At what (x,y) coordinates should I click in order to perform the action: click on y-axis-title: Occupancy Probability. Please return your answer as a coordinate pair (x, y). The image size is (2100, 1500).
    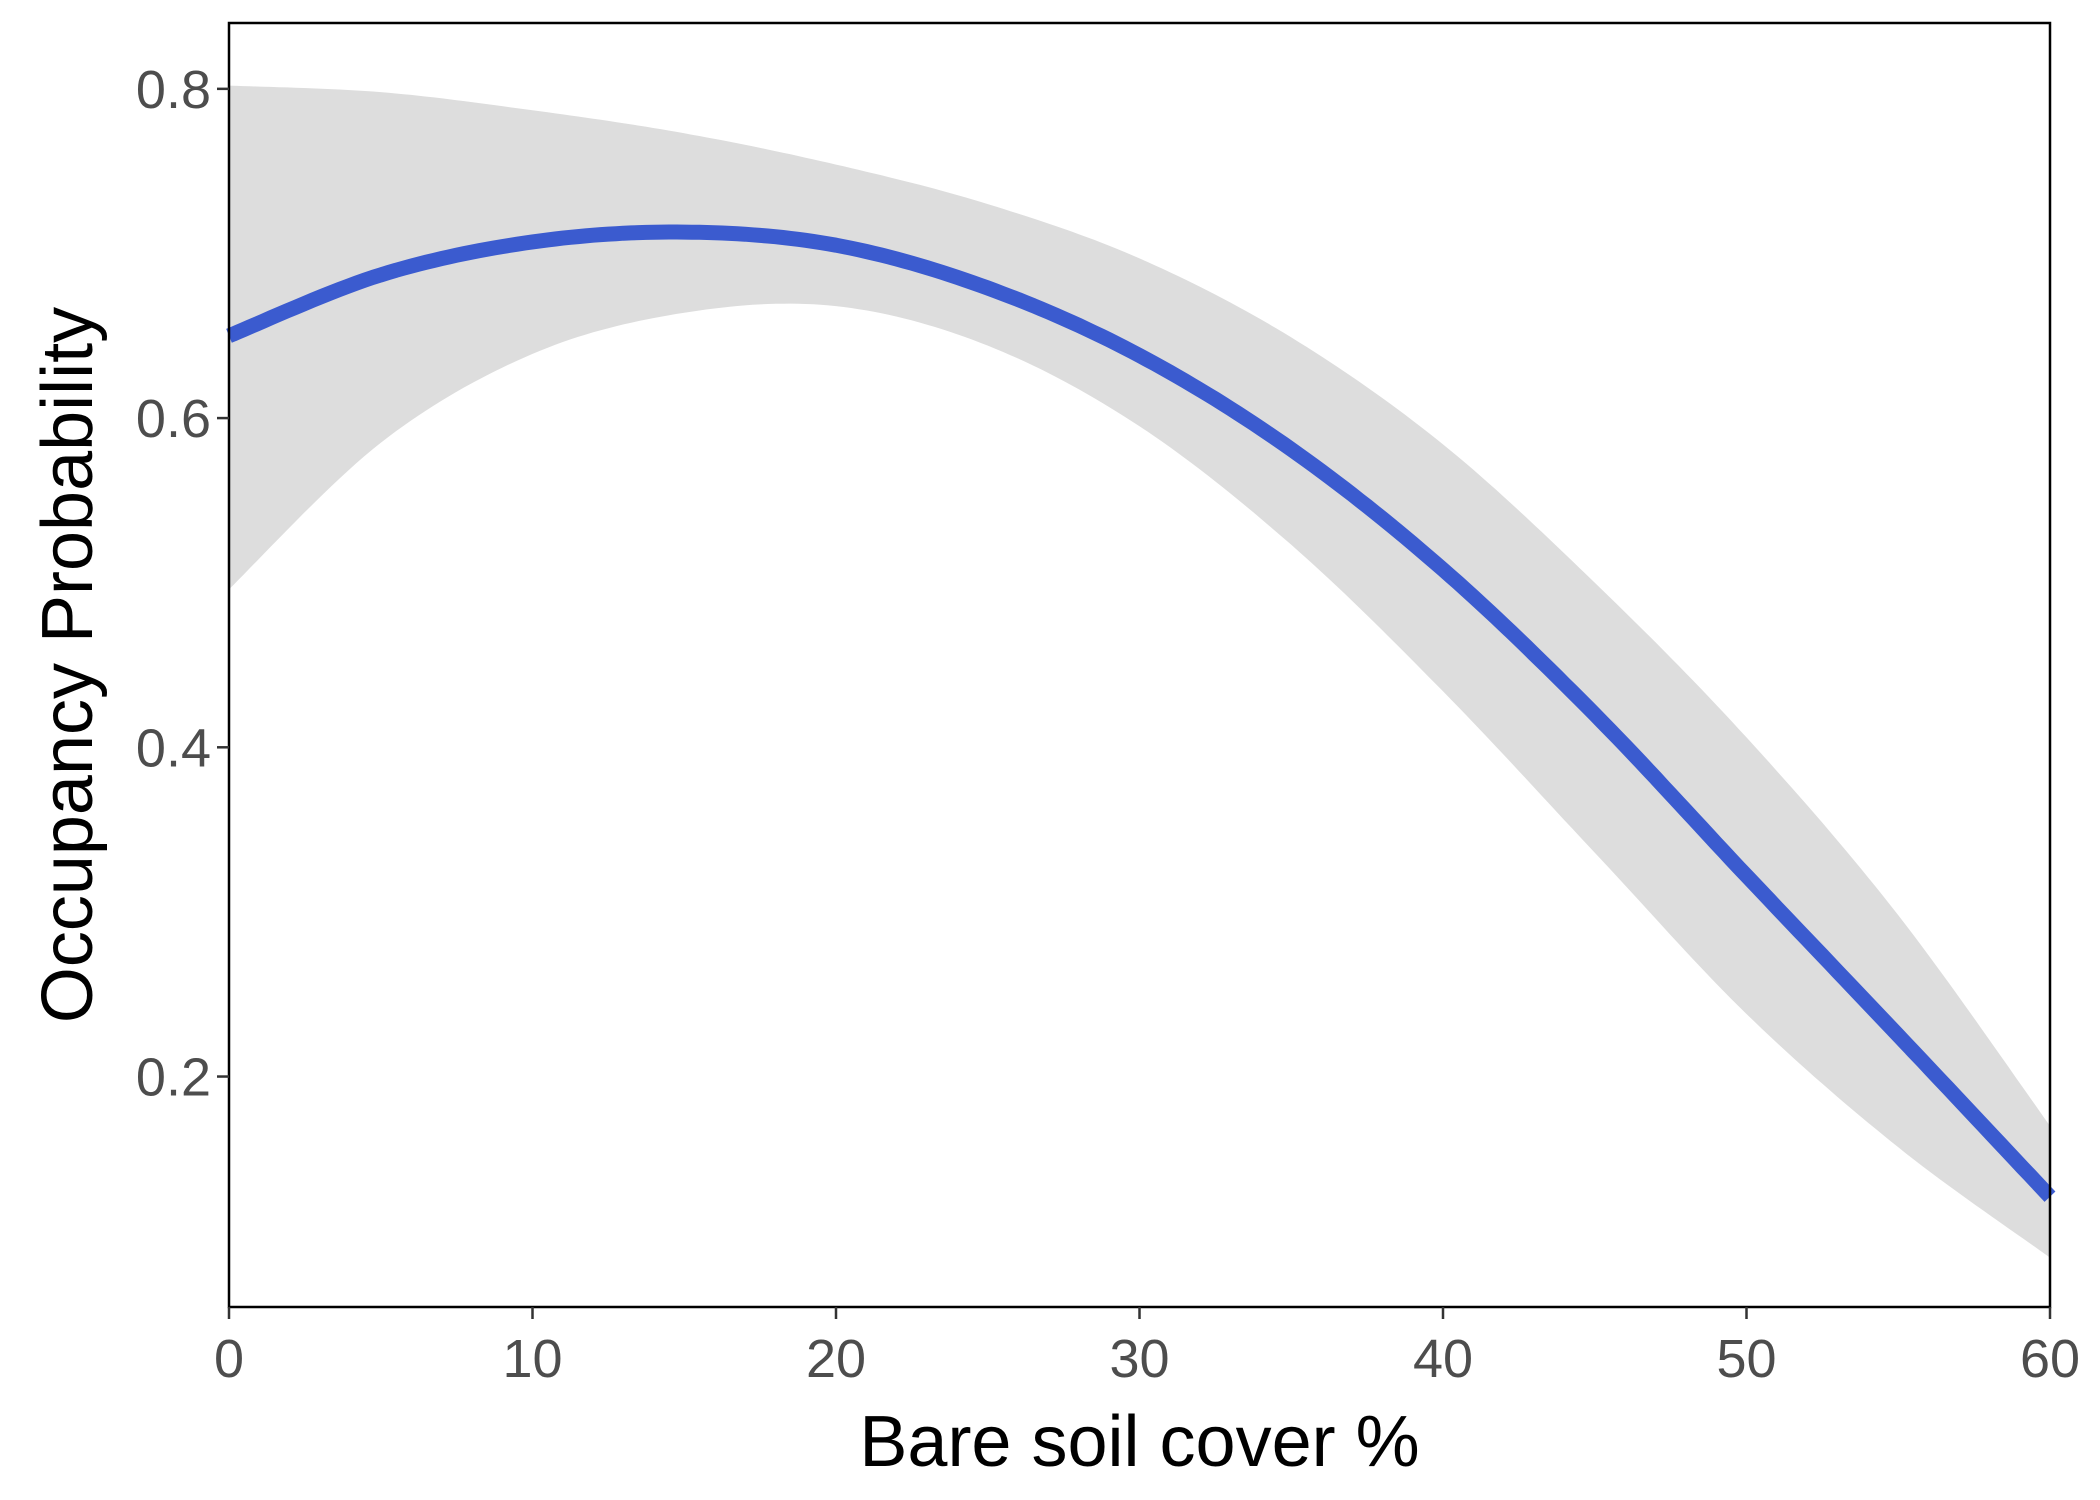
    Looking at the image, I should click on (68, 665).